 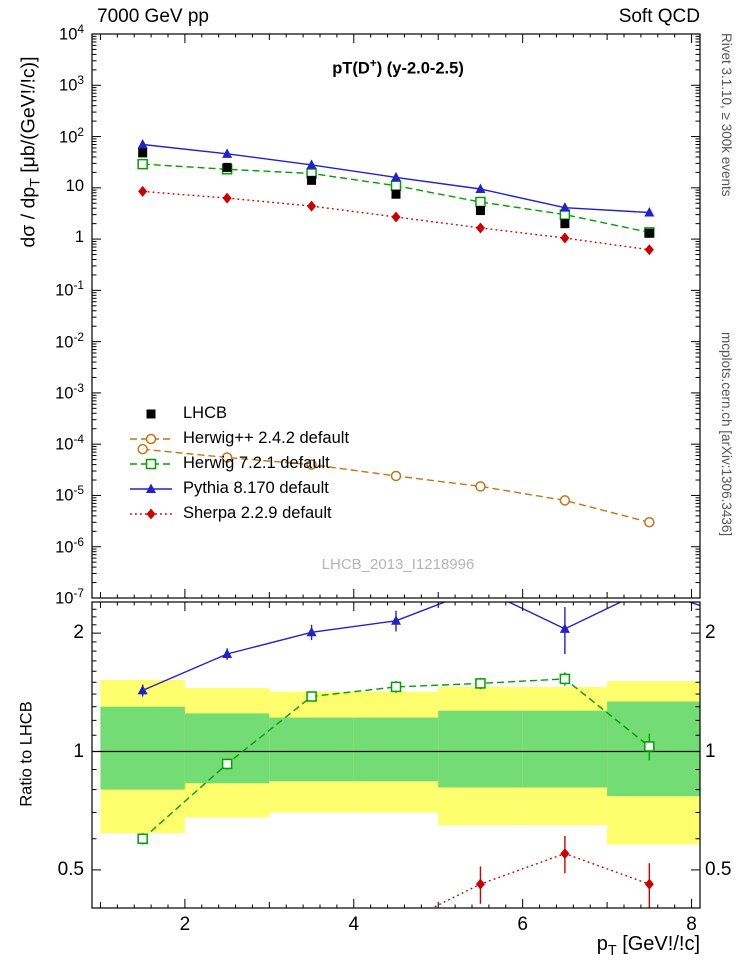 I want to click on ratio-y-tick-label: 0.5, so click(x=70, y=869).